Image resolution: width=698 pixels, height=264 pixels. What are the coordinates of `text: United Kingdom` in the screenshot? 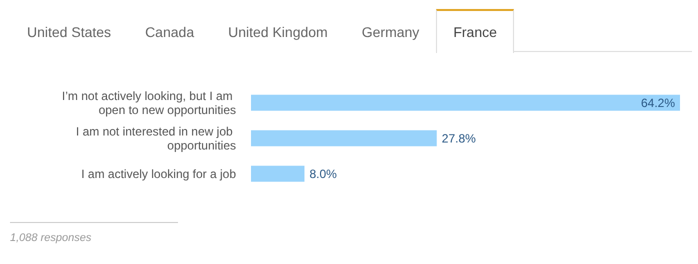 It's located at (278, 31).